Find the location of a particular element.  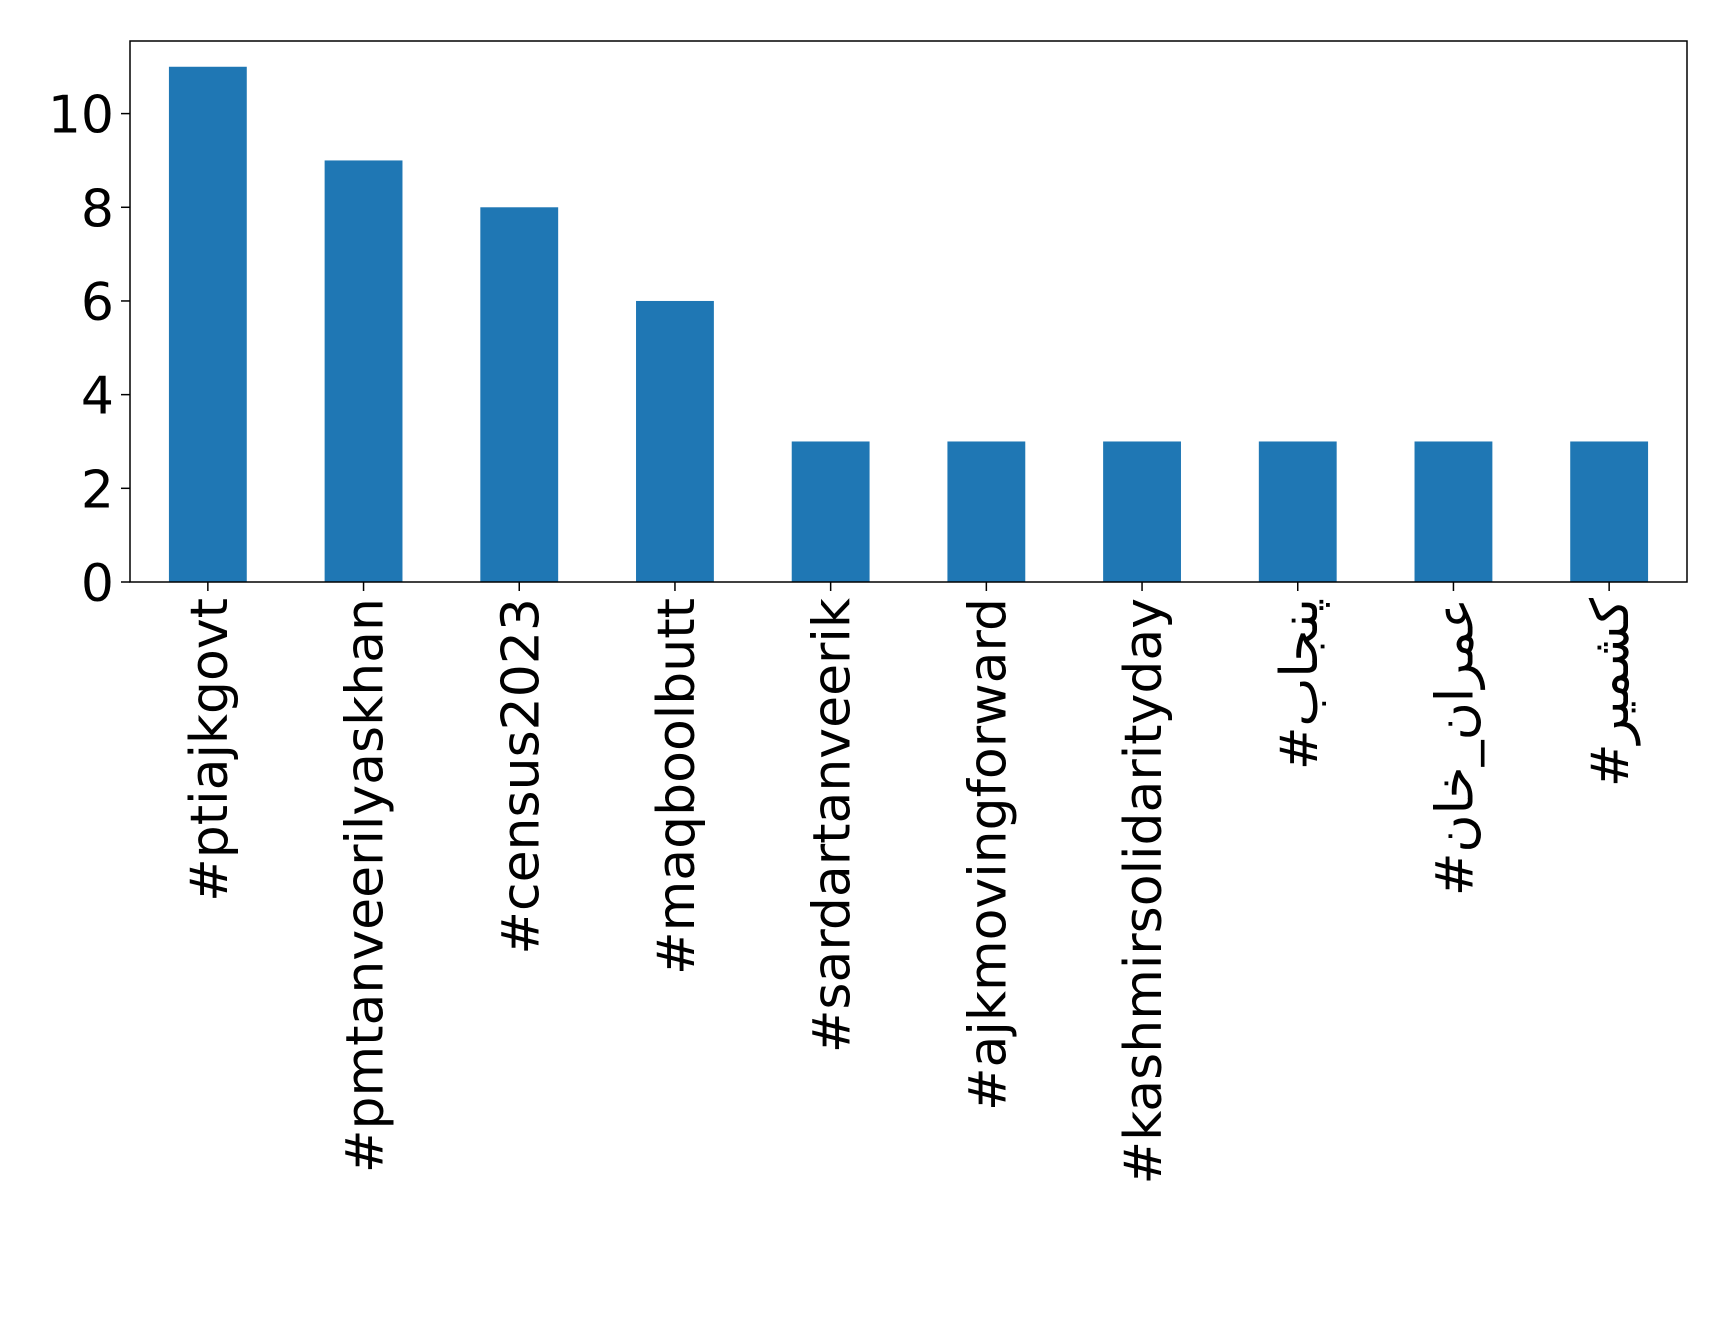

x-tick-label: #ajkmovingforward is located at coordinates (988, 854).